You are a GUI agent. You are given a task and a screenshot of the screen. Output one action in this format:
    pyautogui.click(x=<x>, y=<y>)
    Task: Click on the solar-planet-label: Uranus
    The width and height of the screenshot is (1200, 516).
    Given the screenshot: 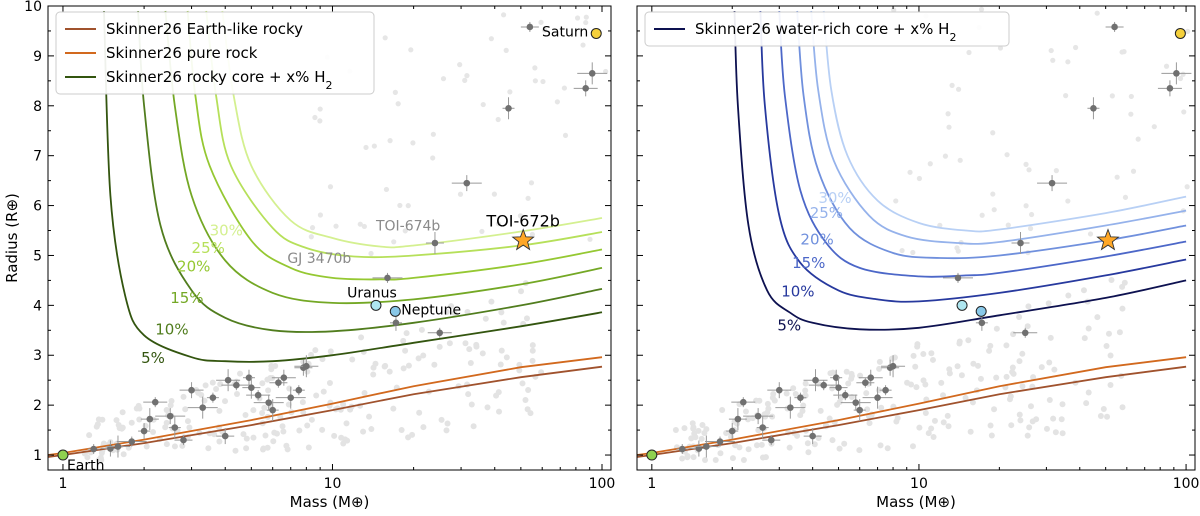 What is the action you would take?
    pyautogui.click(x=372, y=293)
    